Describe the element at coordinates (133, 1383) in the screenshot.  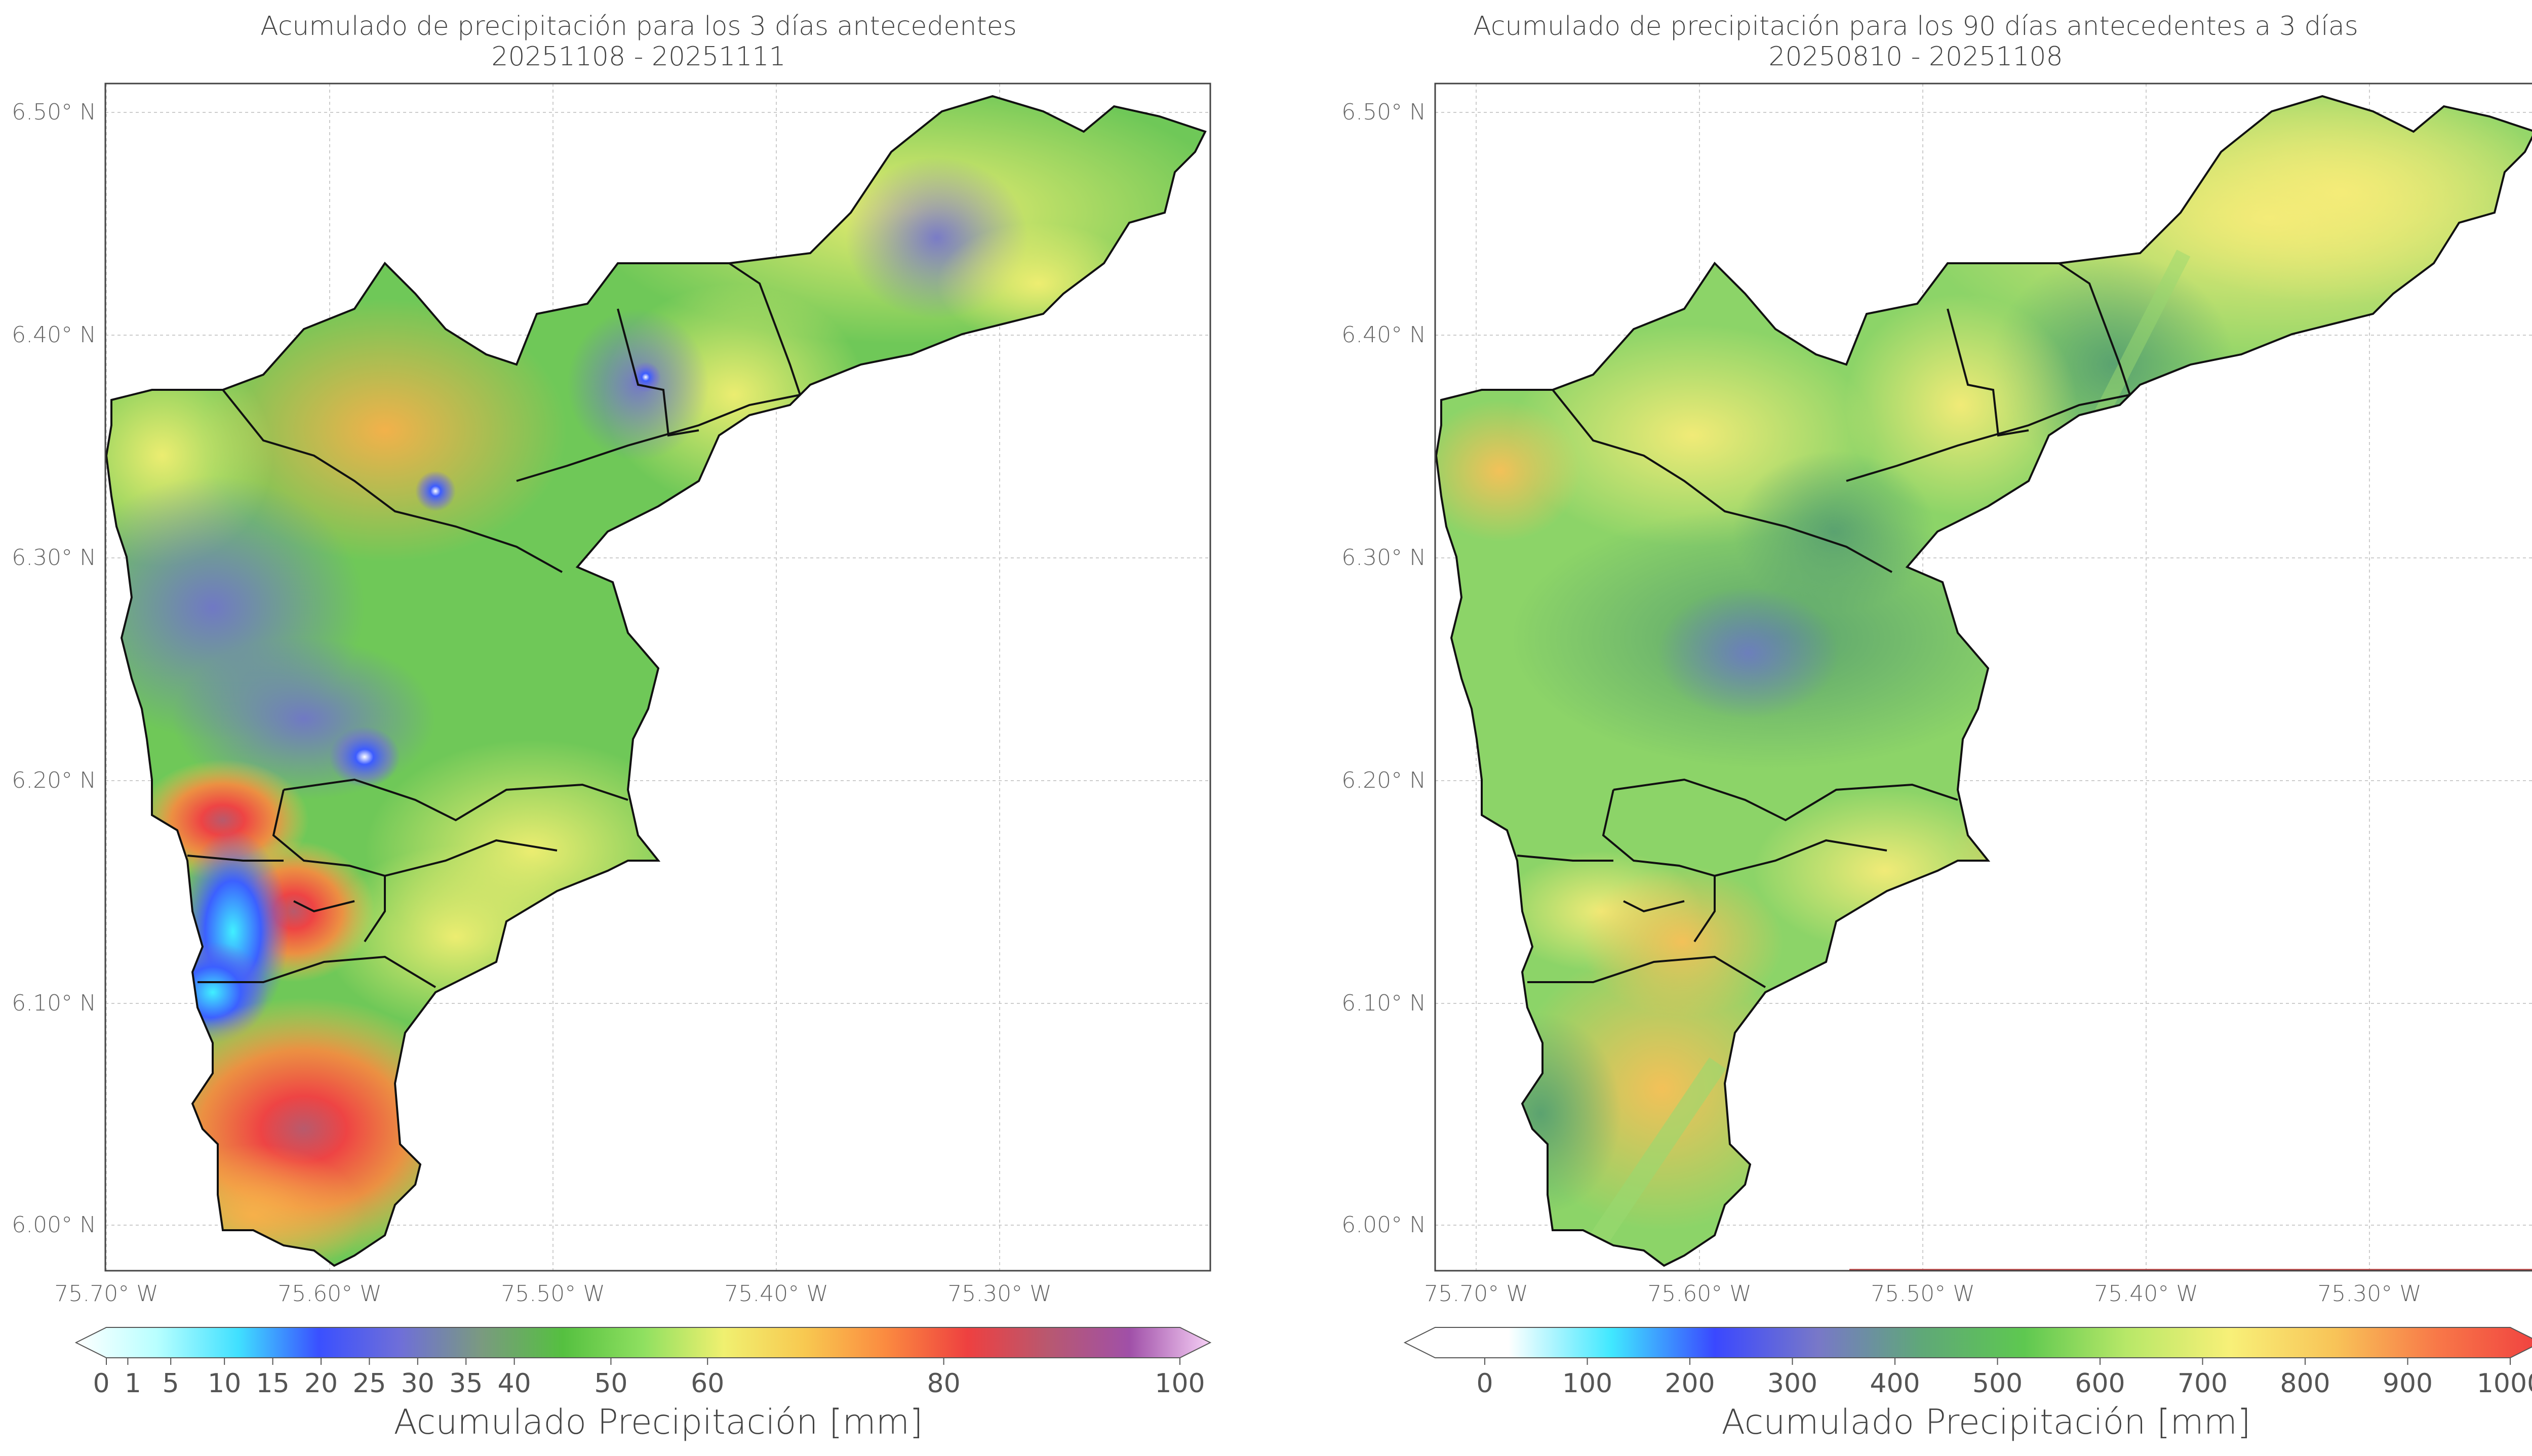
I see `colorbar-tick-label: 1` at that location.